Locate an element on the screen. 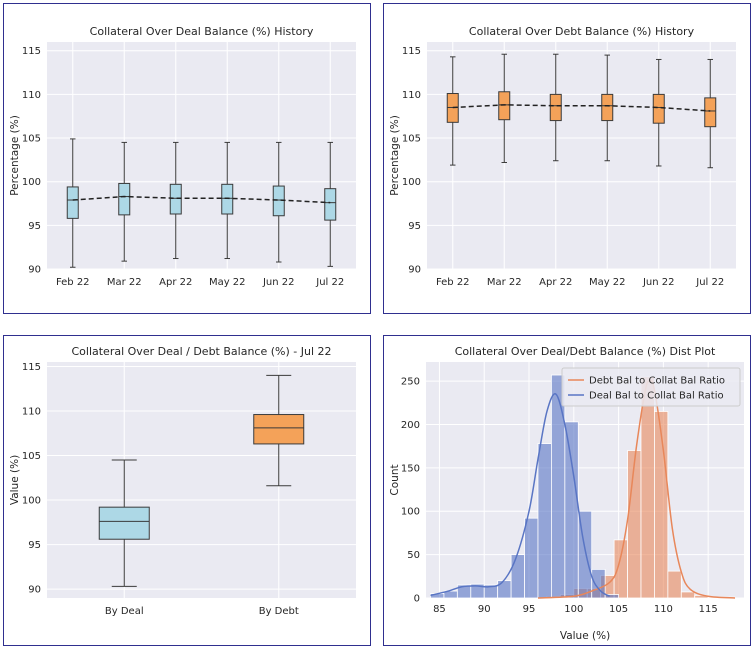 Image resolution: width=756 pixels, height=650 pixels. legend-box is located at coordinates (651, 387).